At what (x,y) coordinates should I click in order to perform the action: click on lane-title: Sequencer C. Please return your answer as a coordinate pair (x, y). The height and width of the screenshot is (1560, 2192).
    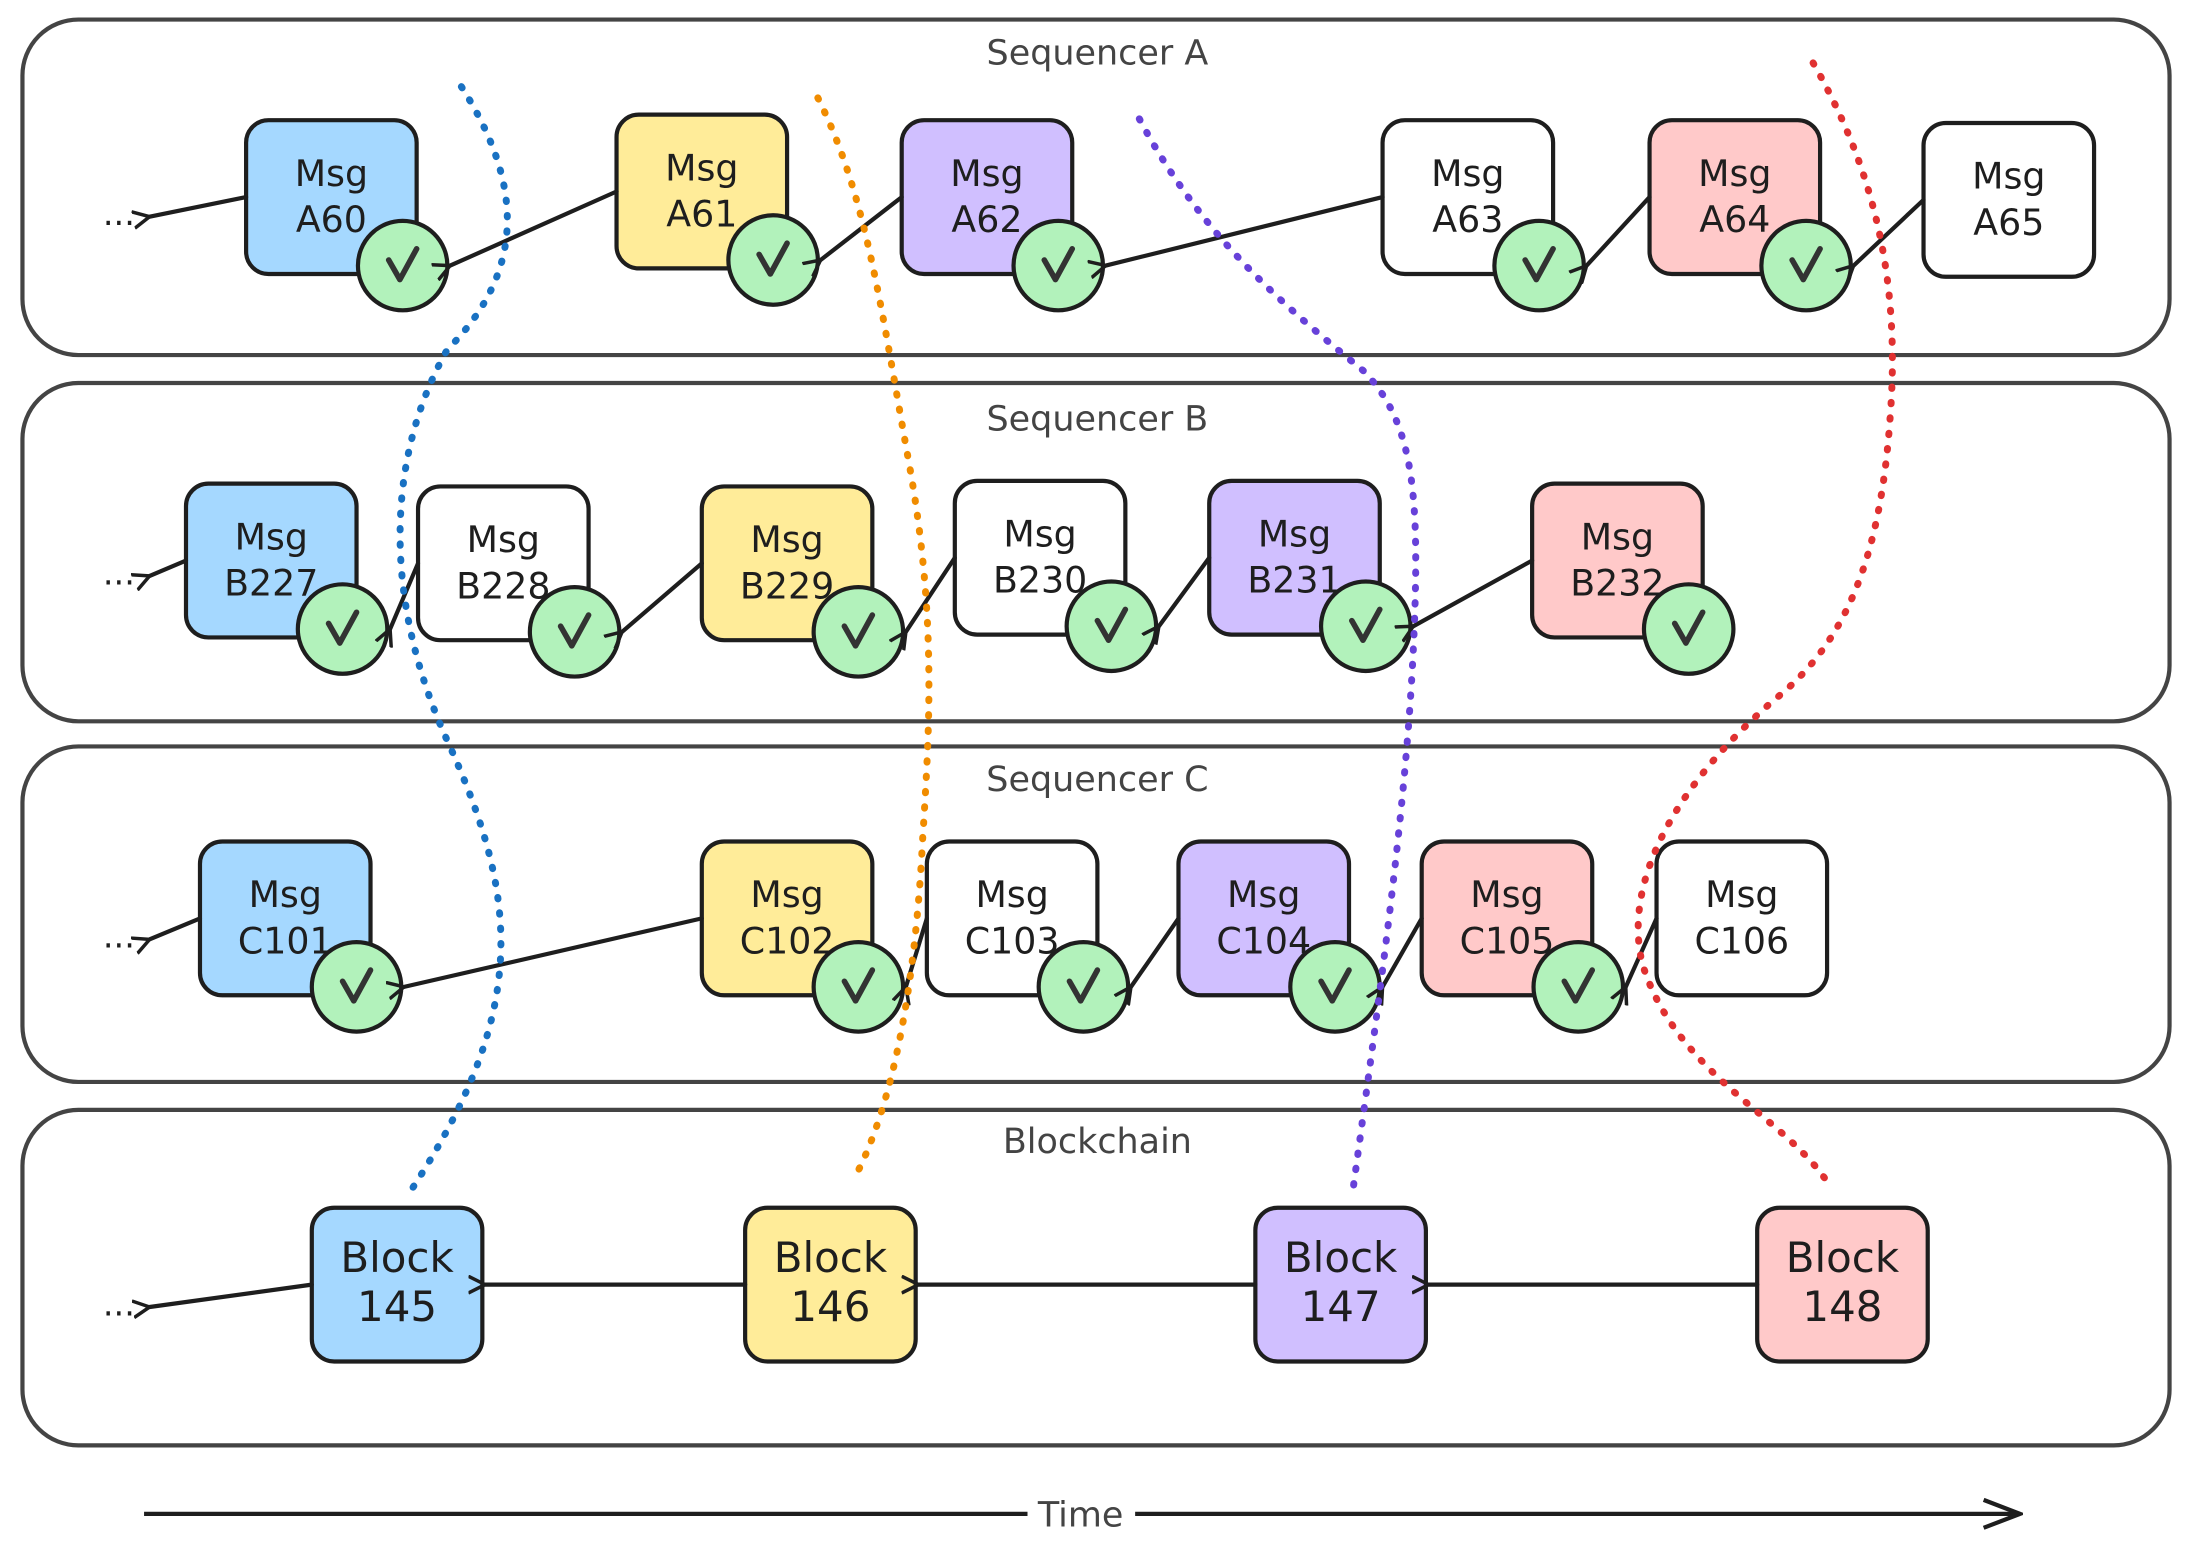
    Looking at the image, I should click on (1097, 780).